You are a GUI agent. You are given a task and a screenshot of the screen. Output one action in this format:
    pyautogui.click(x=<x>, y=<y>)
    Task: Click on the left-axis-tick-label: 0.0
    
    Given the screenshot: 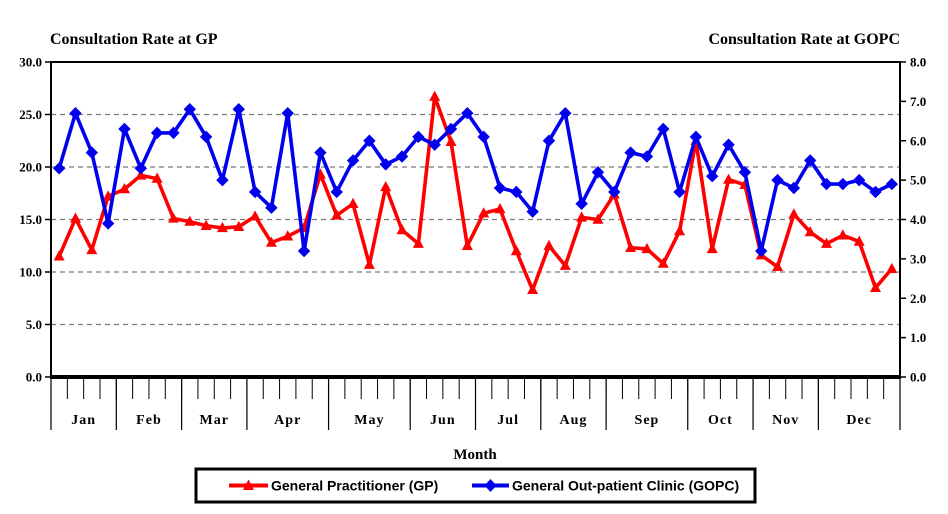 What is the action you would take?
    pyautogui.click(x=34, y=377)
    